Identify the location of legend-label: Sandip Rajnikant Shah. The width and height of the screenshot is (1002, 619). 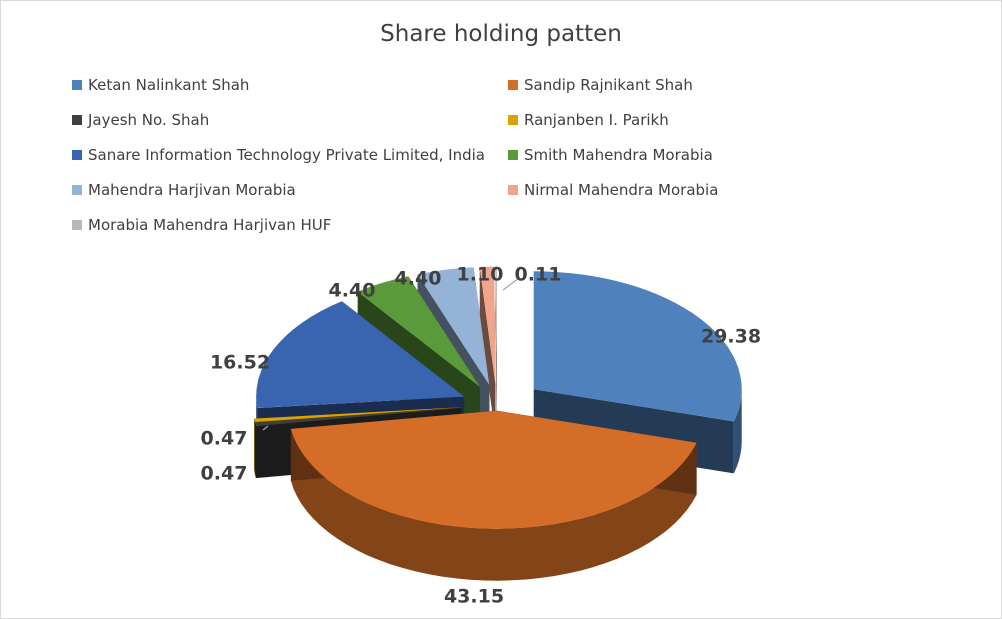
(608, 85).